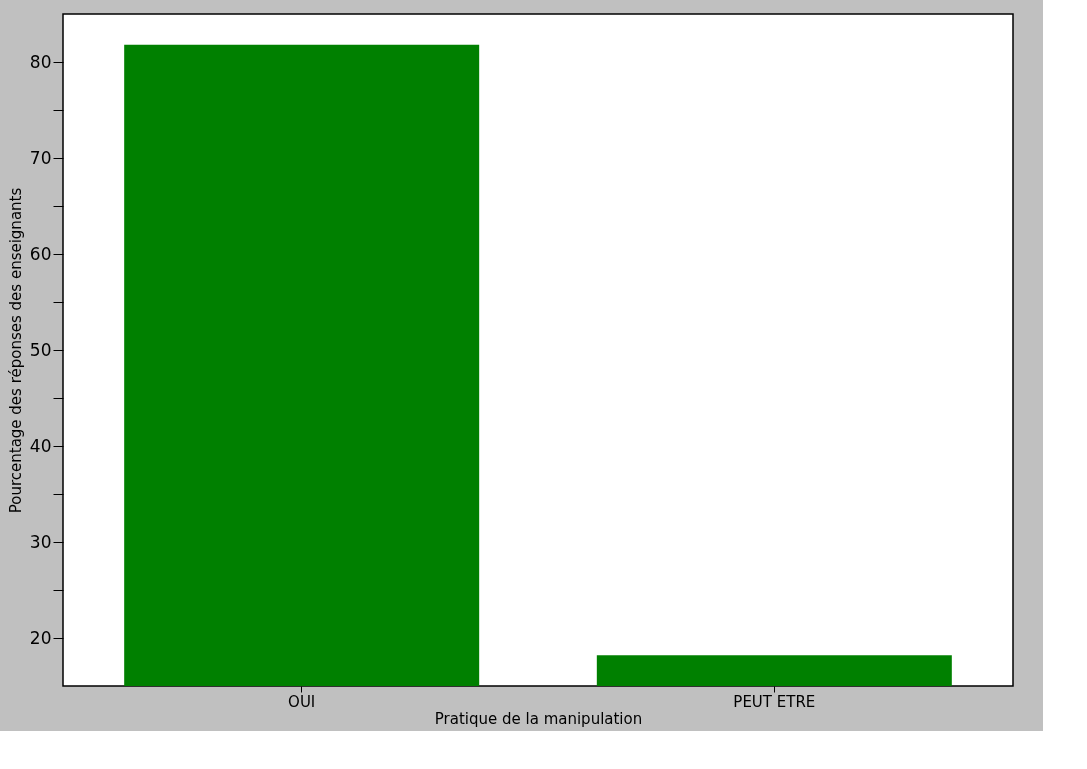 Image resolution: width=1087 pixels, height=769 pixels. What do you see at coordinates (538, 718) in the screenshot?
I see `x-axis-title: Pratique de la manipulation` at bounding box center [538, 718].